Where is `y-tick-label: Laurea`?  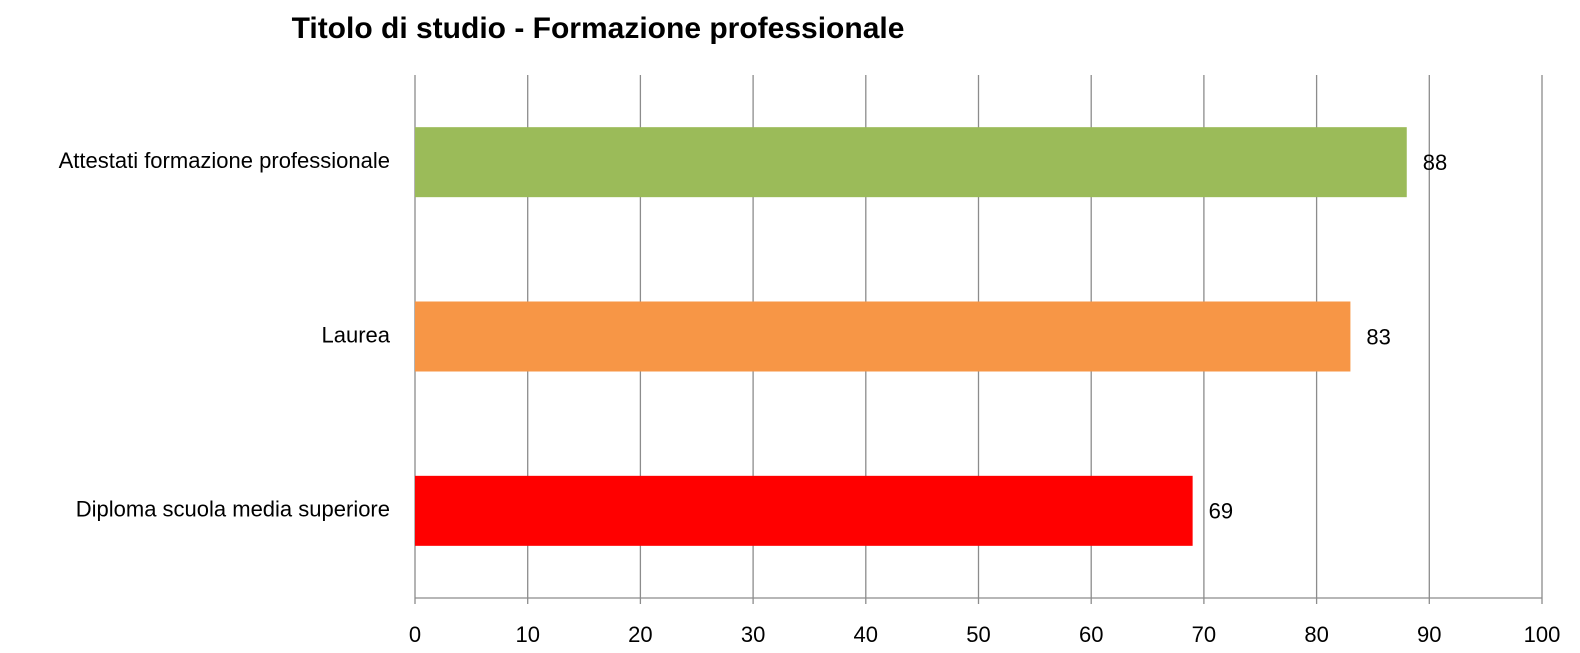
y-tick-label: Laurea is located at coordinates (355, 334).